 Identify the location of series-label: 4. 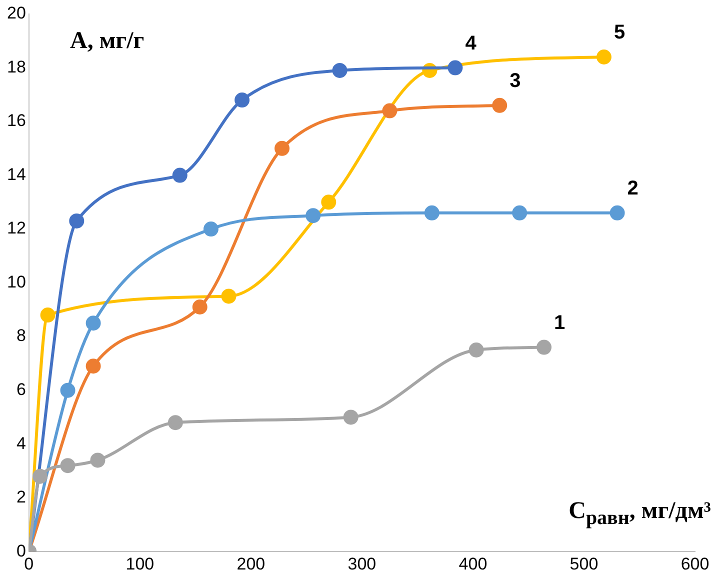
(471, 43).